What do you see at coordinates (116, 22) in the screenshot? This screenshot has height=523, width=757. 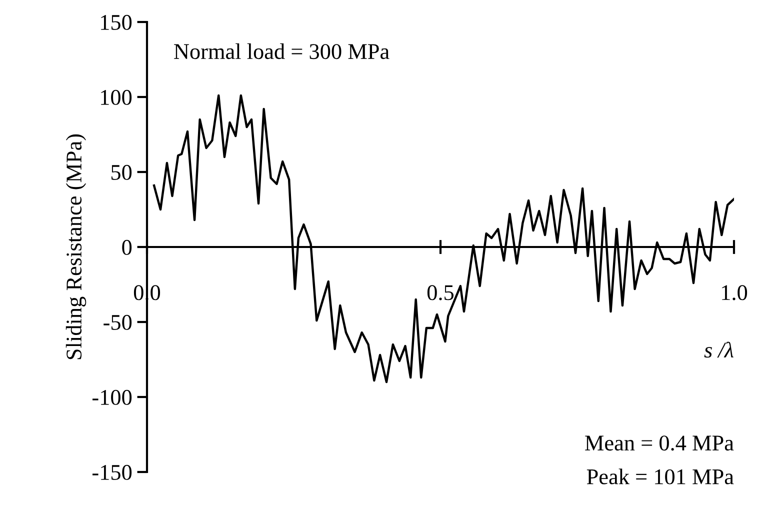 I see `y-tick-label: 150` at bounding box center [116, 22].